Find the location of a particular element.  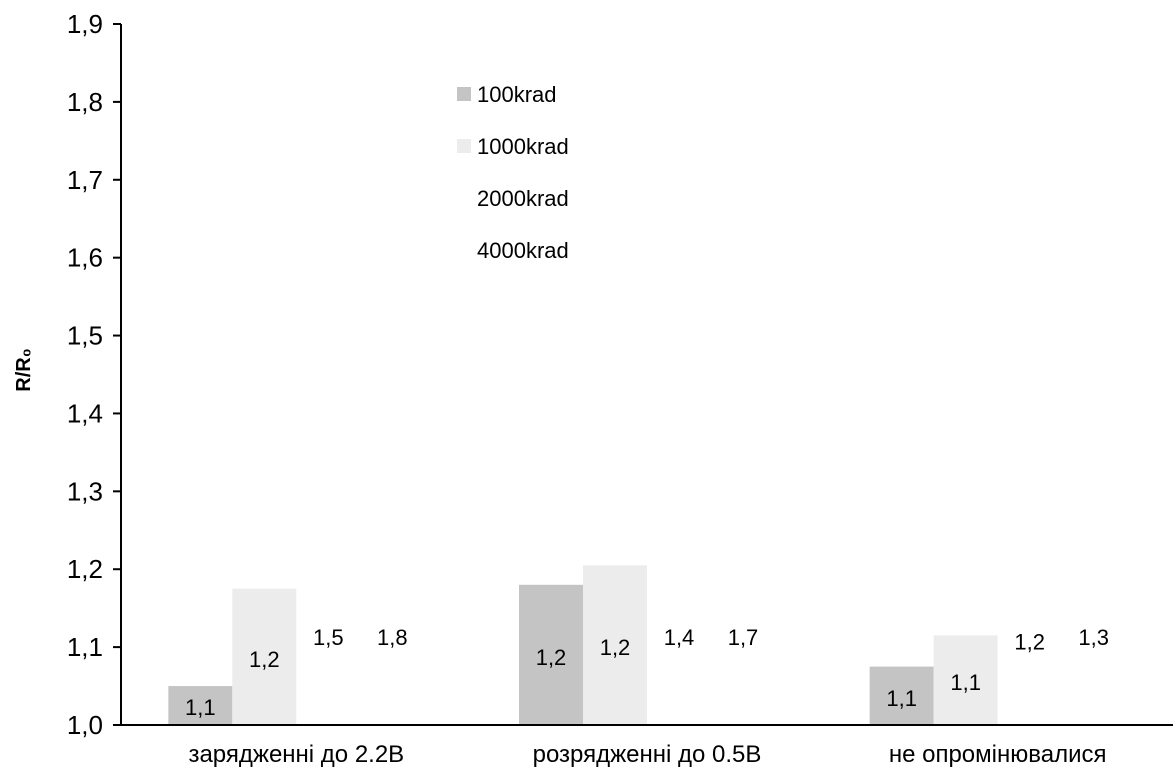

data-label: 1,5 is located at coordinates (328, 637).